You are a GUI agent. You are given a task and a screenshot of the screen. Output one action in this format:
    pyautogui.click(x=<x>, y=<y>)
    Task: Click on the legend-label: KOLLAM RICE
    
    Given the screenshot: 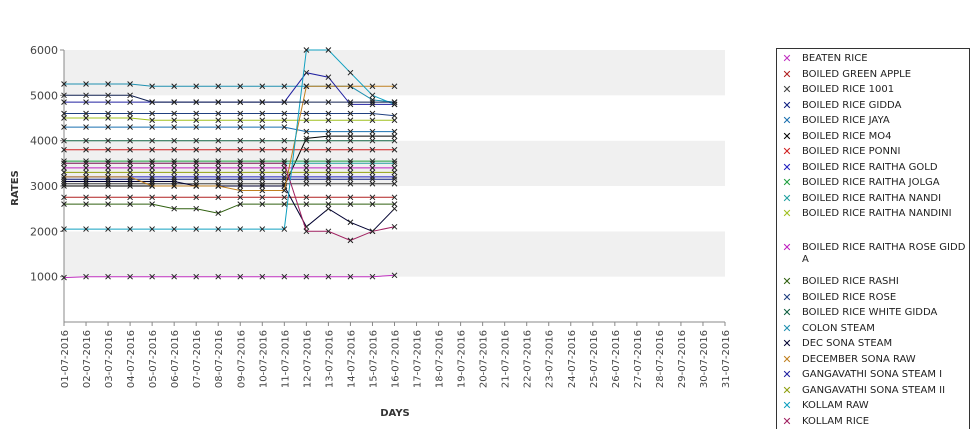 What is the action you would take?
    pyautogui.click(x=836, y=421)
    